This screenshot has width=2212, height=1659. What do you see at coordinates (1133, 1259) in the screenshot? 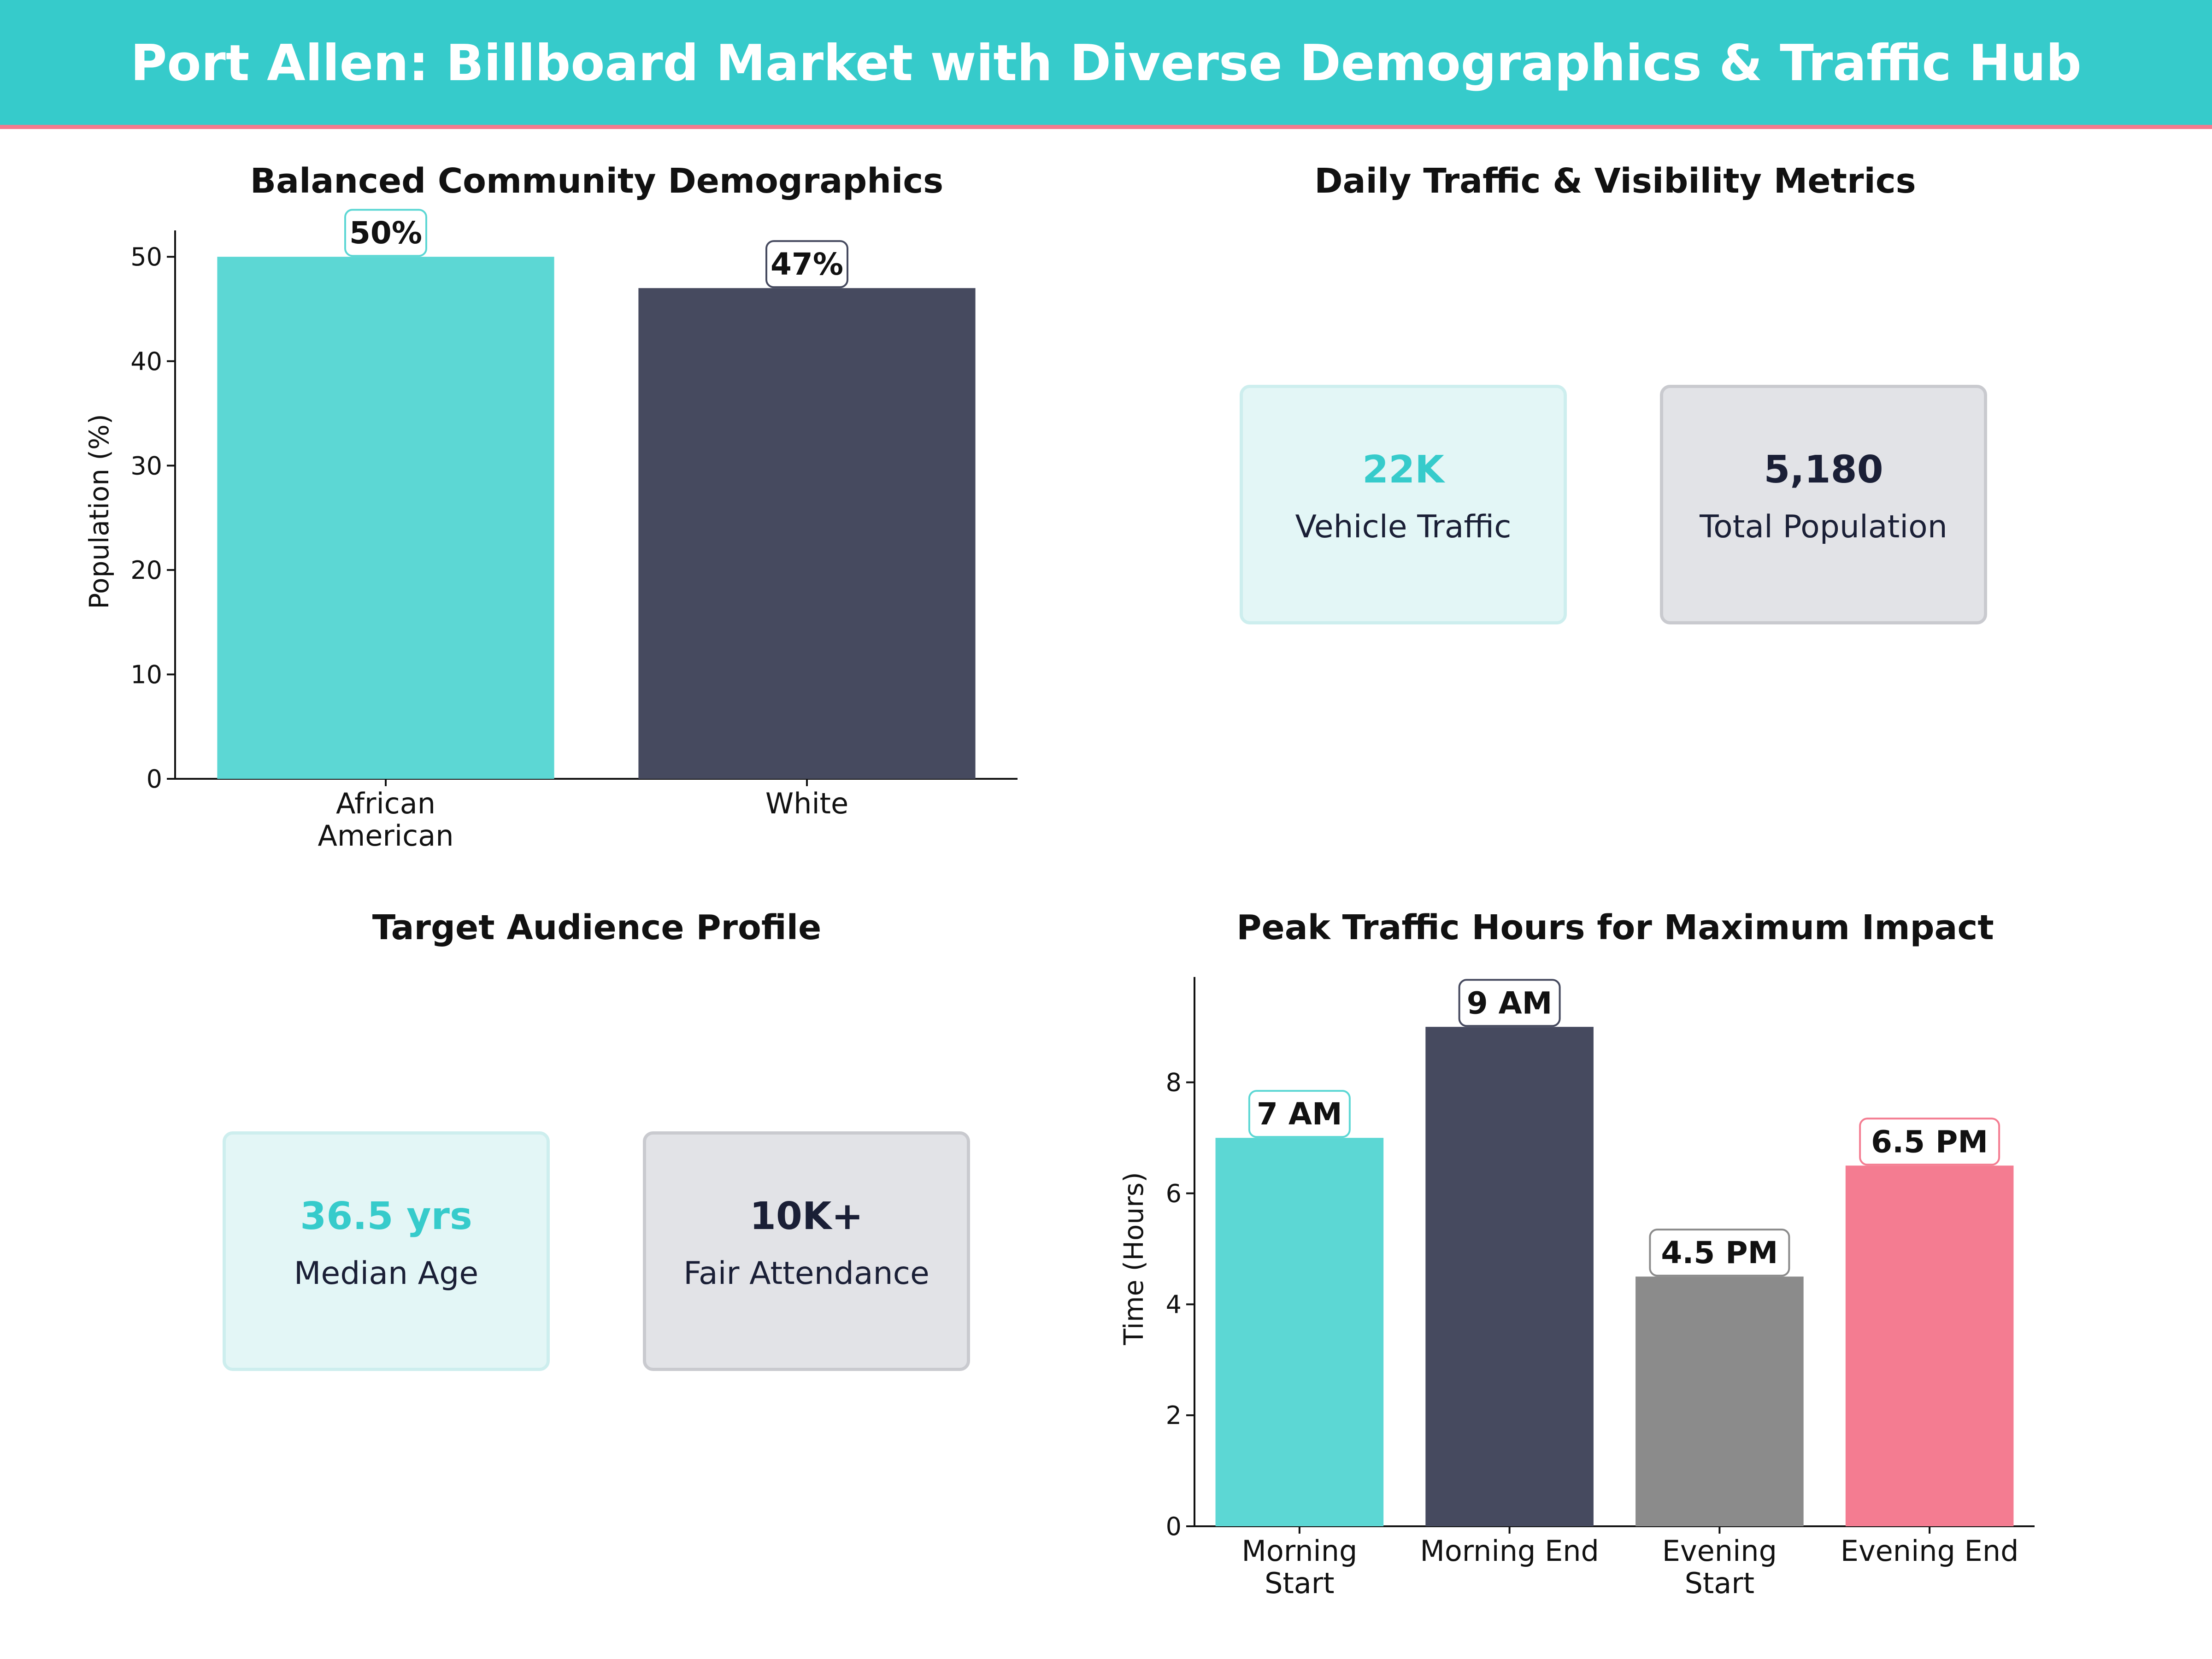
I see `y-axis-label: Time (Hours)` at bounding box center [1133, 1259].